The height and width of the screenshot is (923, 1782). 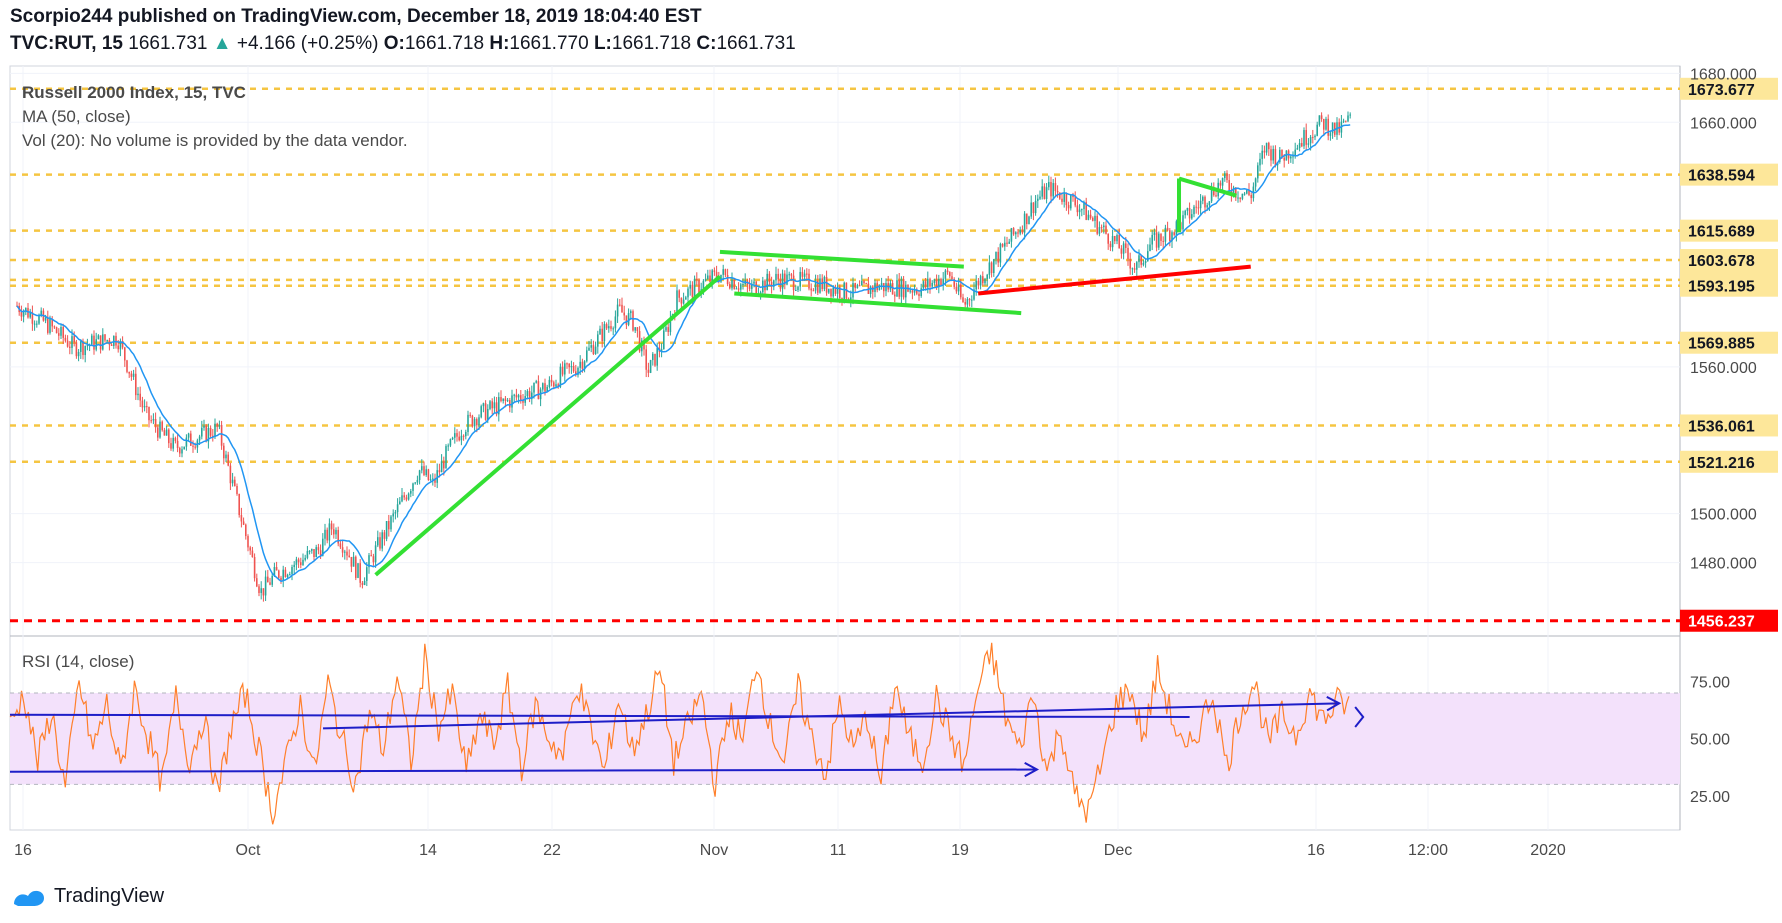 What do you see at coordinates (1721, 426) in the screenshot?
I see `level-label: 1536.061` at bounding box center [1721, 426].